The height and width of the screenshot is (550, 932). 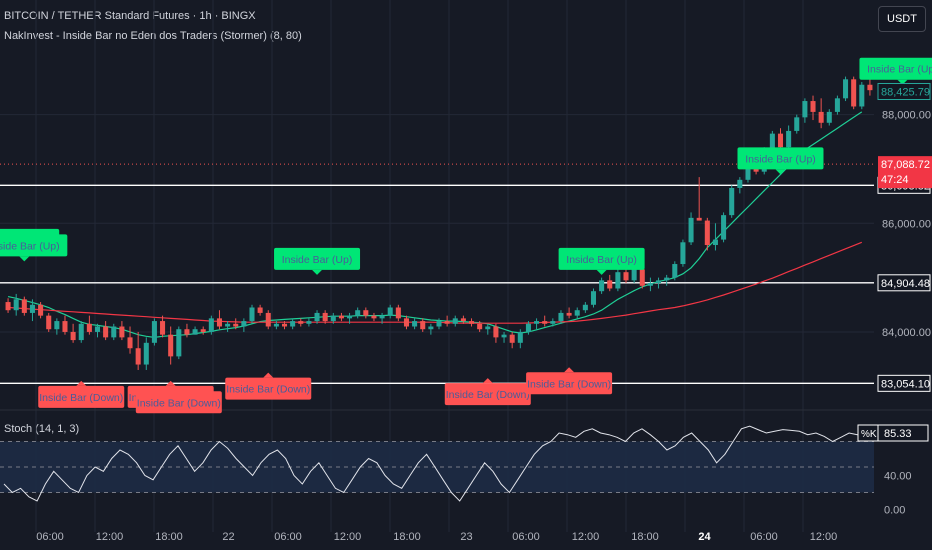 What do you see at coordinates (42, 429) in the screenshot?
I see `stoch-legend: Stoch (14, 1, 3)` at bounding box center [42, 429].